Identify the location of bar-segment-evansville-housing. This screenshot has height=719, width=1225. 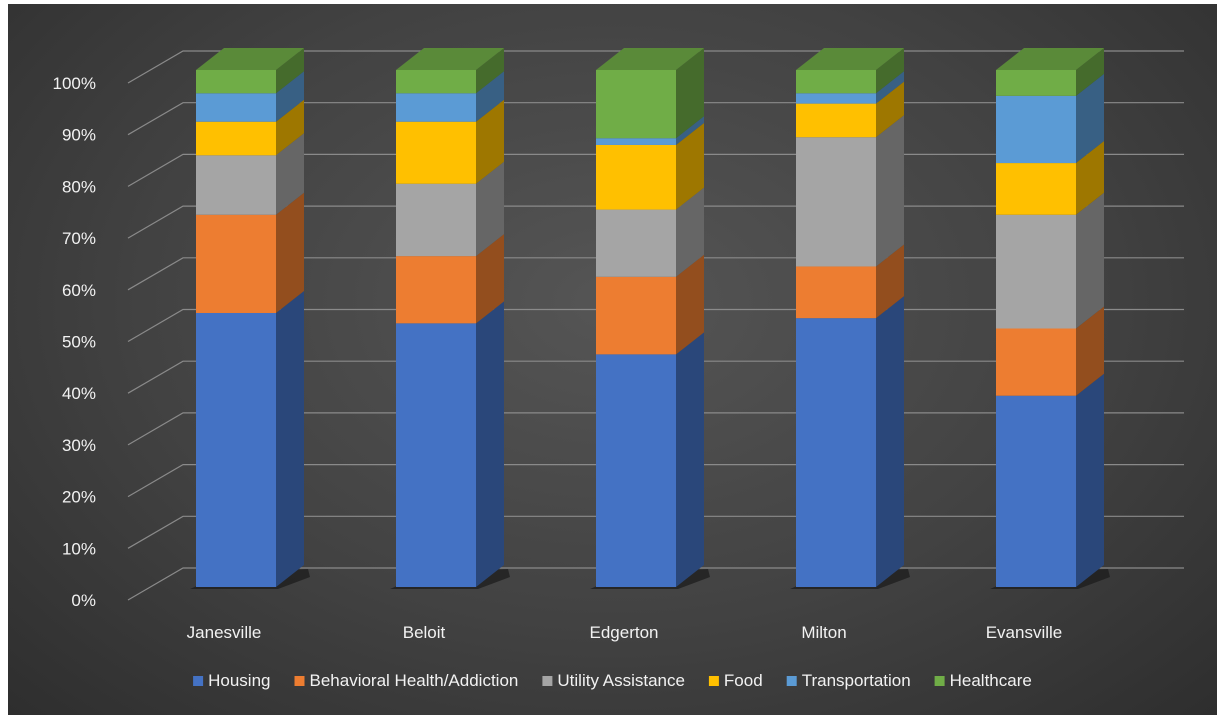
(1036, 491).